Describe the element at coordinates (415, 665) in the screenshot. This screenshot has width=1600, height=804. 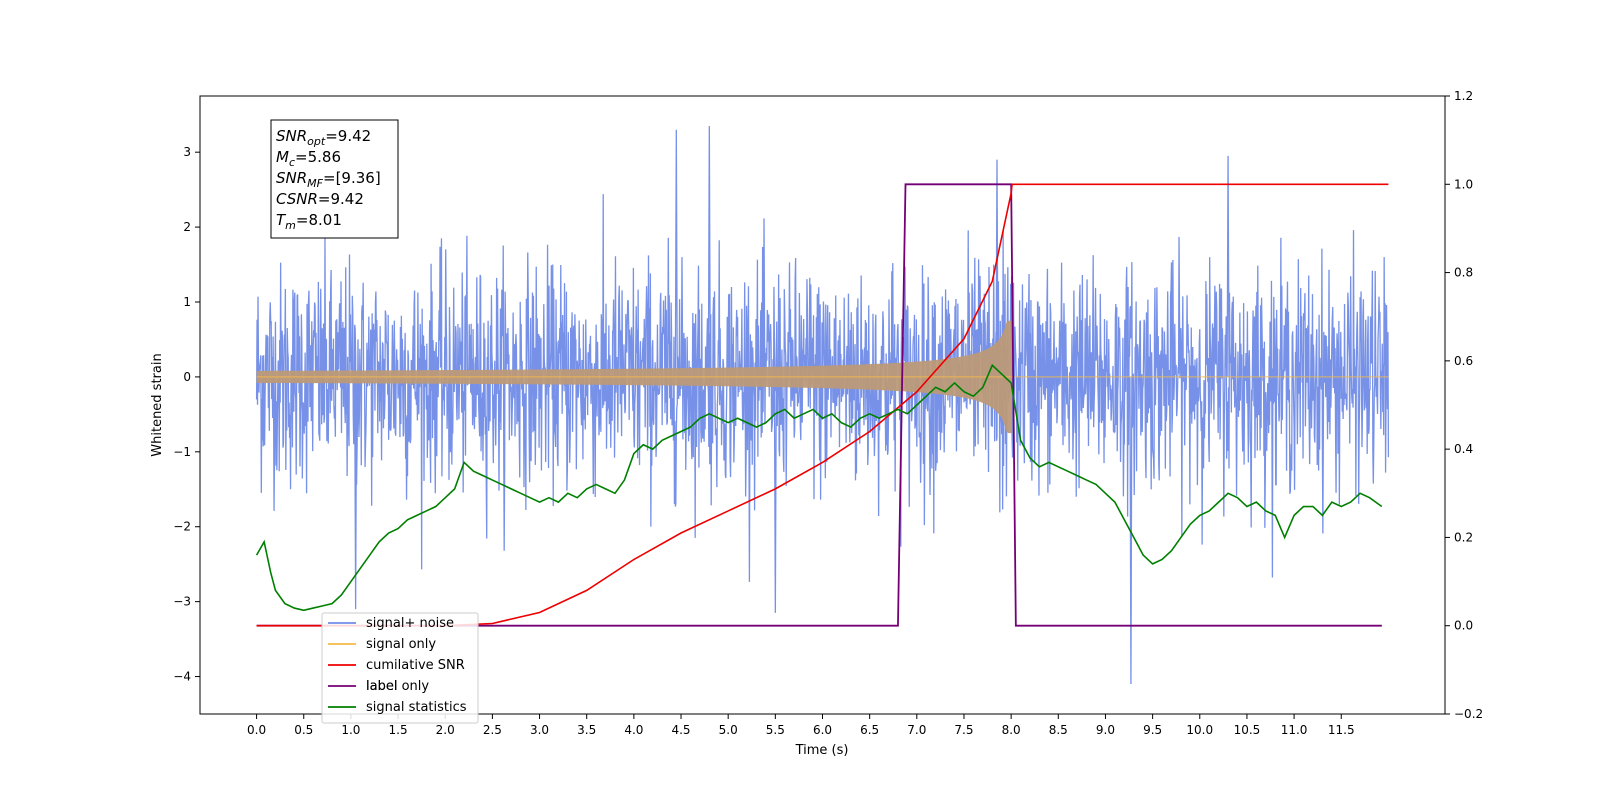
I see `legend-entry: cumilative SNR` at that location.